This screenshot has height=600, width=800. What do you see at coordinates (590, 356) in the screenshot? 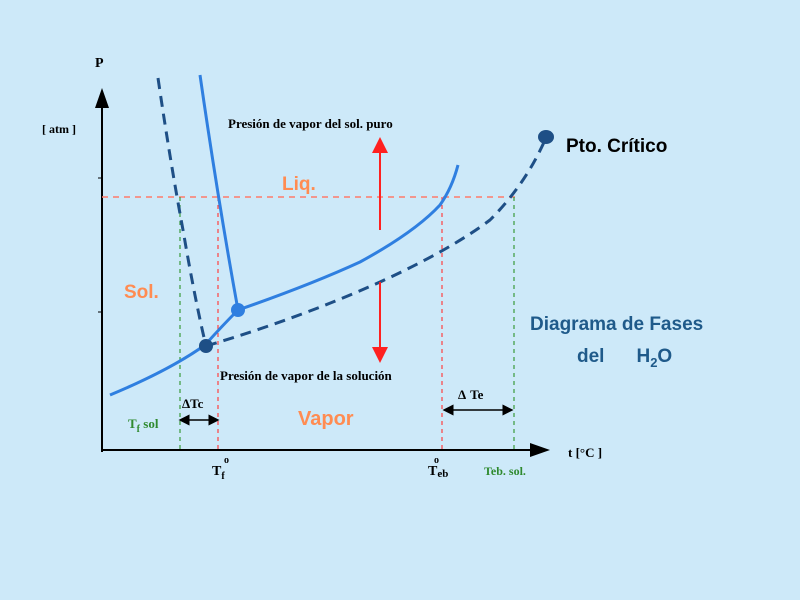
I see `title-del: del` at bounding box center [590, 356].